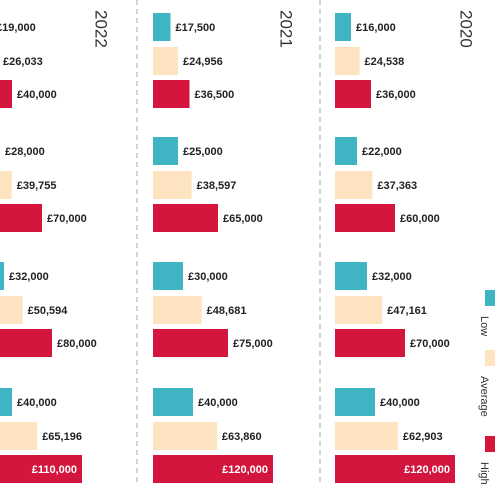  Describe the element at coordinates (484, 473) in the screenshot. I see `legend-label: High` at that location.